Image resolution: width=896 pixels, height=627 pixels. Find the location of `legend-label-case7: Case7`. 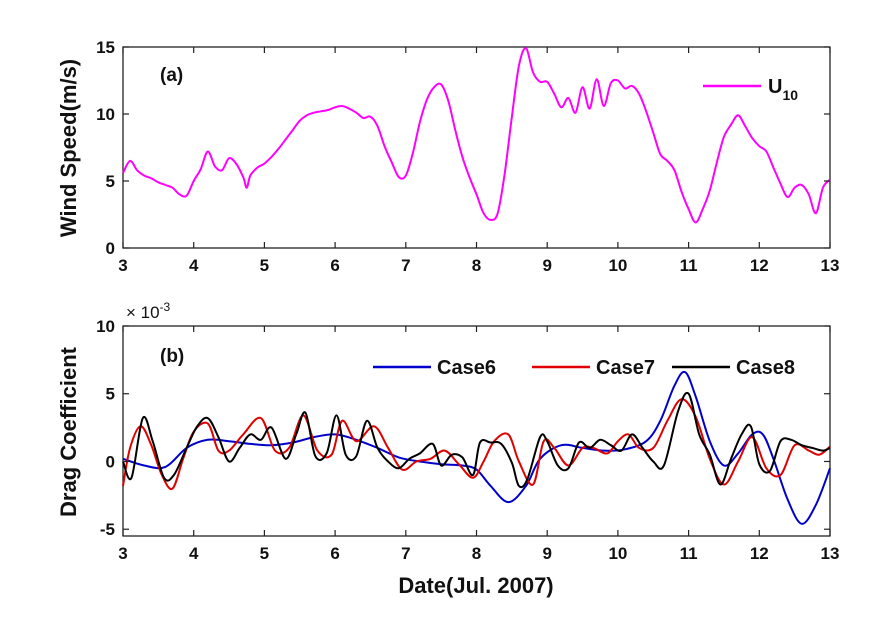

legend-label-case7: Case7 is located at coordinates (625, 368).